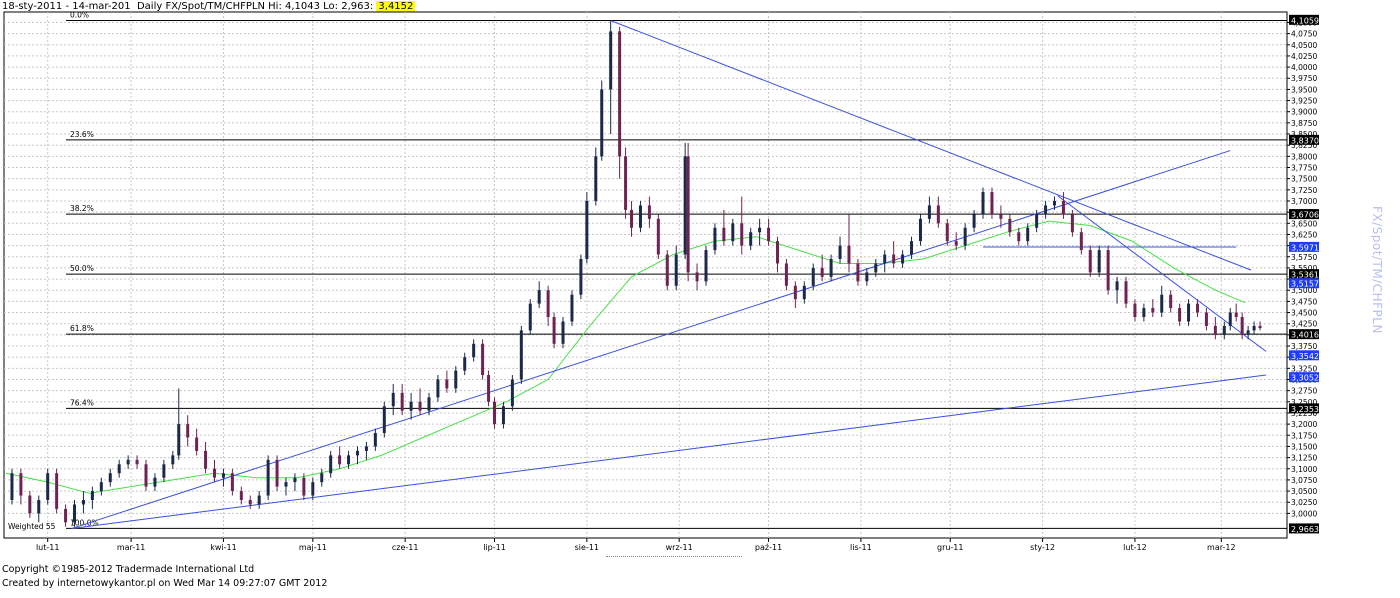 This screenshot has height=598, width=1400. Describe the element at coordinates (674, 556) in the screenshot. I see `scroll-separator` at that location.